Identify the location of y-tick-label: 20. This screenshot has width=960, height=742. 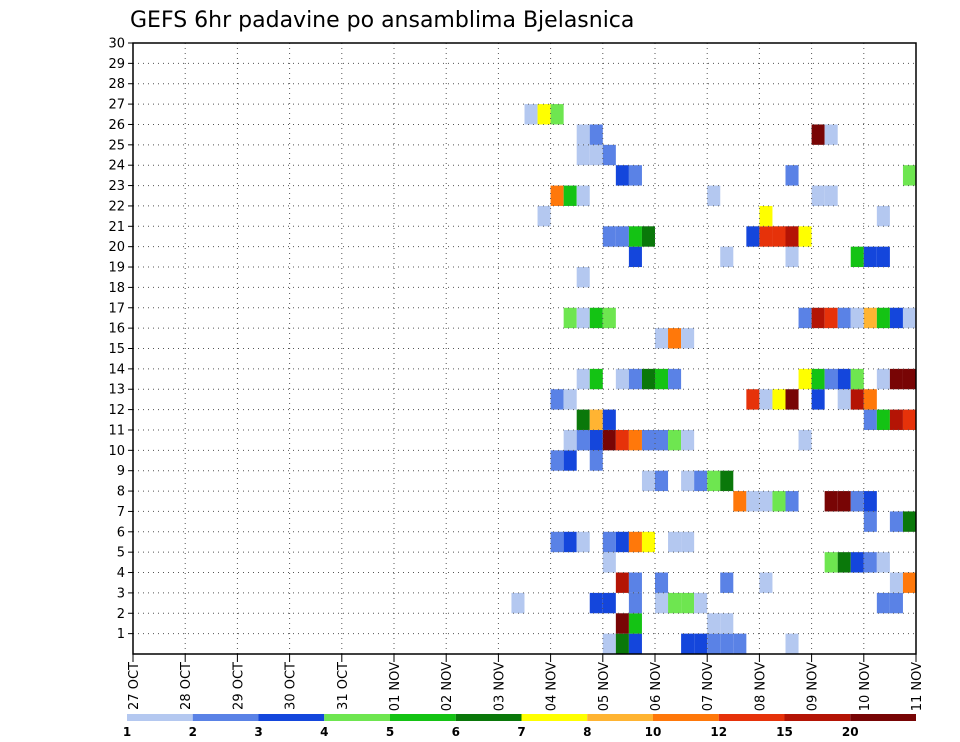
(116, 247).